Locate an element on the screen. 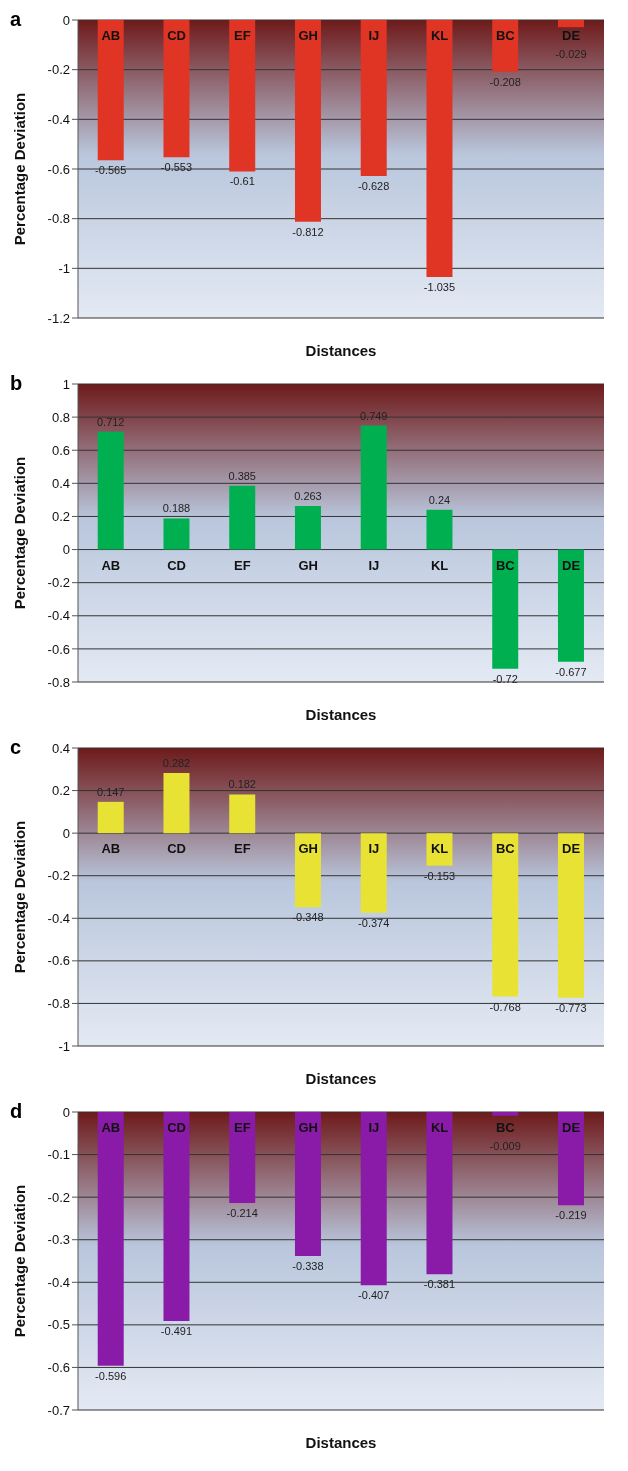 This screenshot has width=628, height=1471. data-label: -0.029 is located at coordinates (571, 54).